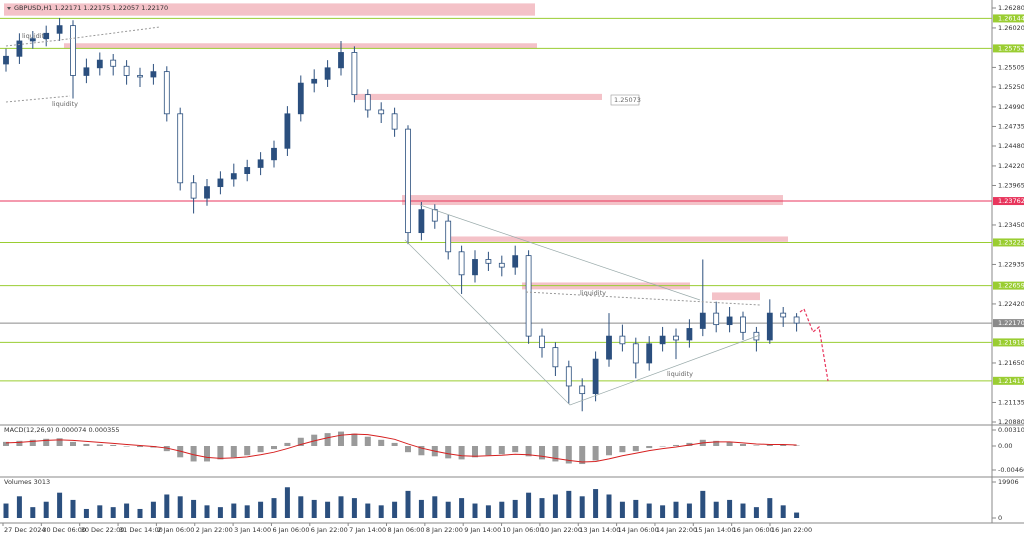  What do you see at coordinates (1011, 381) in the screenshot?
I see `level-label: 1.21417` at bounding box center [1011, 381].